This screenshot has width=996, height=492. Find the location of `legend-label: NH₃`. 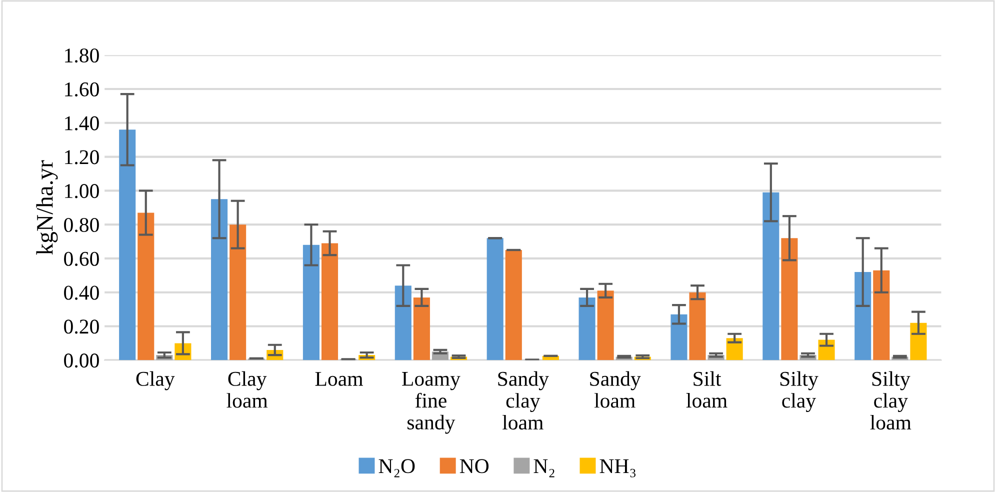

legend-label: NH₃ is located at coordinates (618, 468).